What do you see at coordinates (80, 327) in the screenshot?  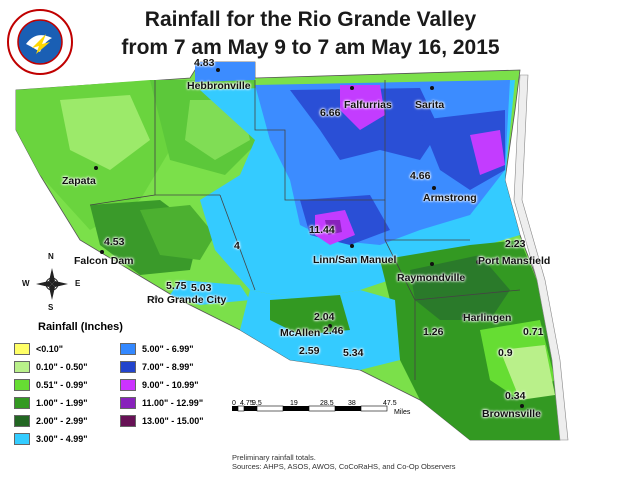 I see `legend-title: Rainfall (Inches)` at bounding box center [80, 327].